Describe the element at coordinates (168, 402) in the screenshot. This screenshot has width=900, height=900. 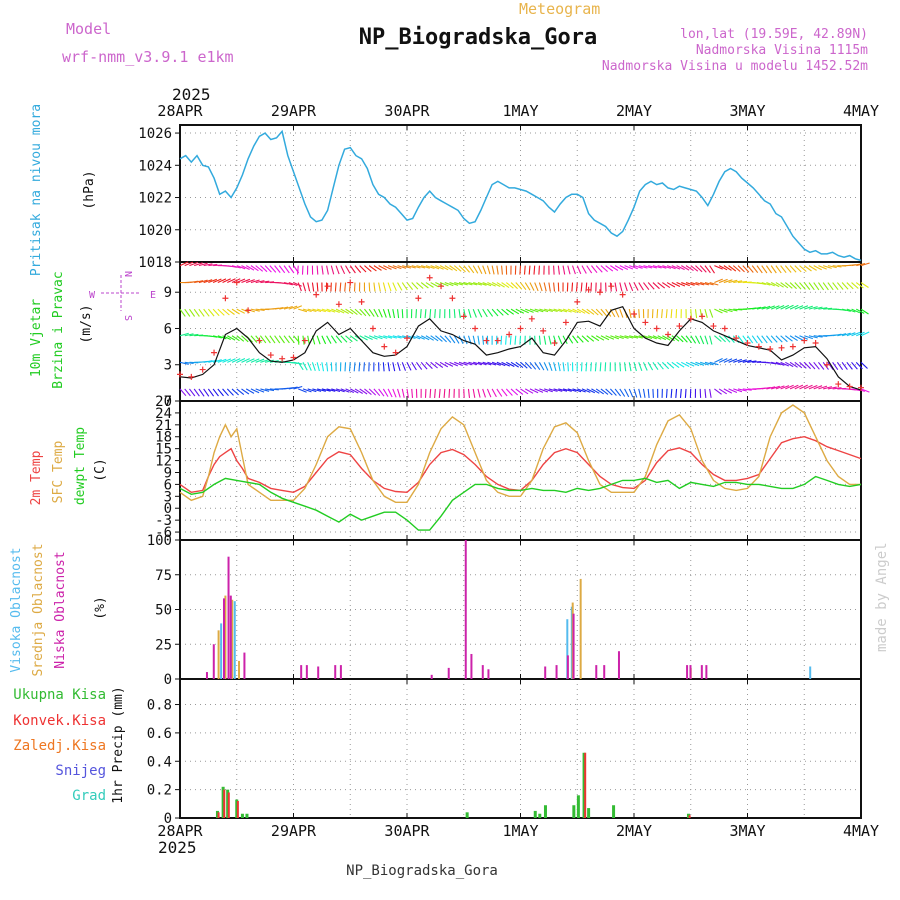
I see `y-tick-label: 0` at that location.